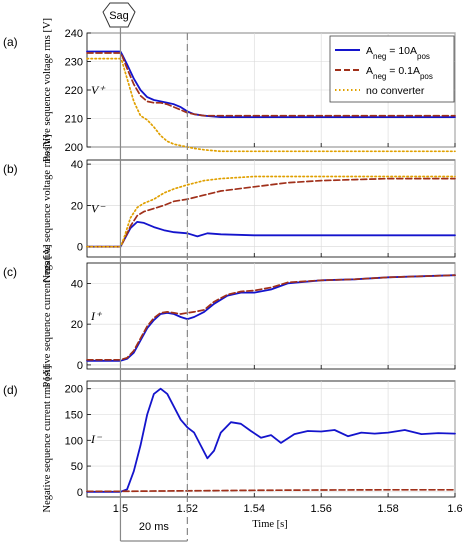  What do you see at coordinates (96, 439) in the screenshot?
I see `quantity-symbol: I⁻` at bounding box center [96, 439].